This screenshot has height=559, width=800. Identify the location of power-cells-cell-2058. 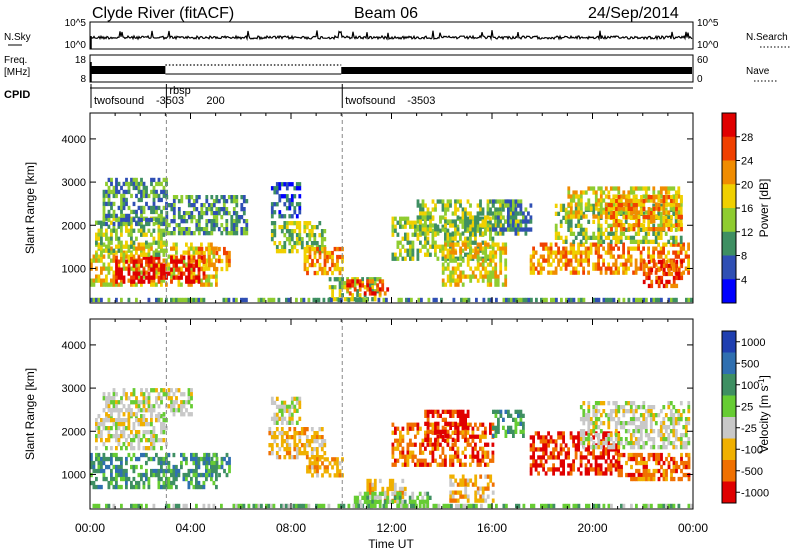
(548, 261).